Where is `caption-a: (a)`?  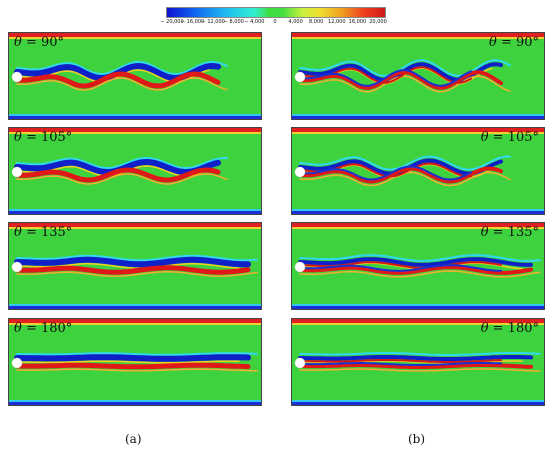 caption-a: (a) is located at coordinates (133, 439).